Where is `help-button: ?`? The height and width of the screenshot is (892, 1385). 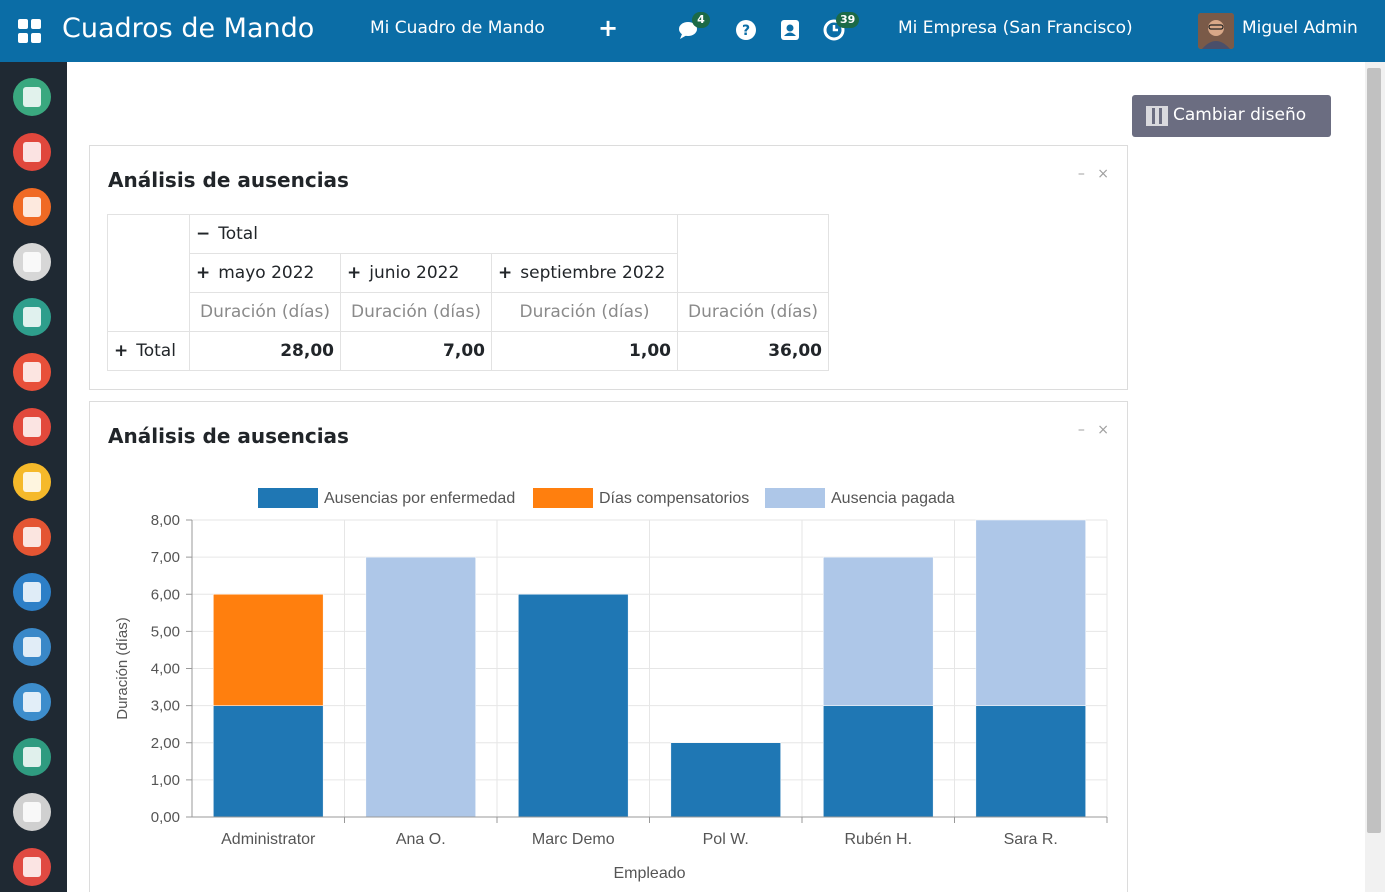
help-button: ? is located at coordinates (746, 30).